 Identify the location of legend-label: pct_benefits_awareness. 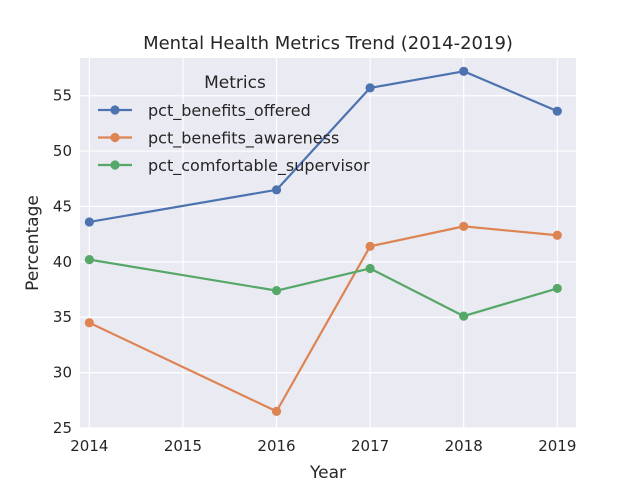
(243, 139).